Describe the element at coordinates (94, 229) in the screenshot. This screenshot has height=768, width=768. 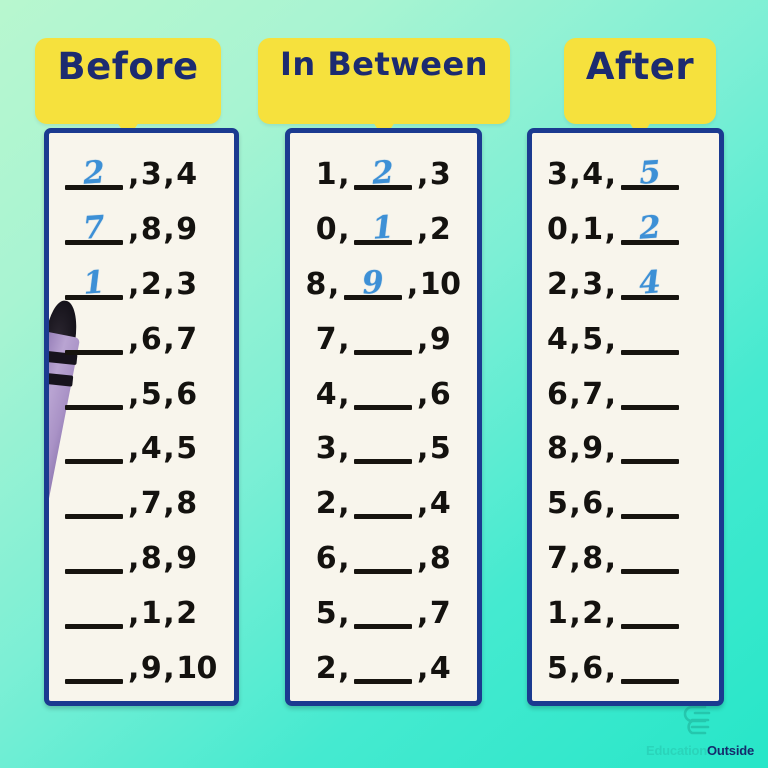
I see `answer-blank: 7` at that location.